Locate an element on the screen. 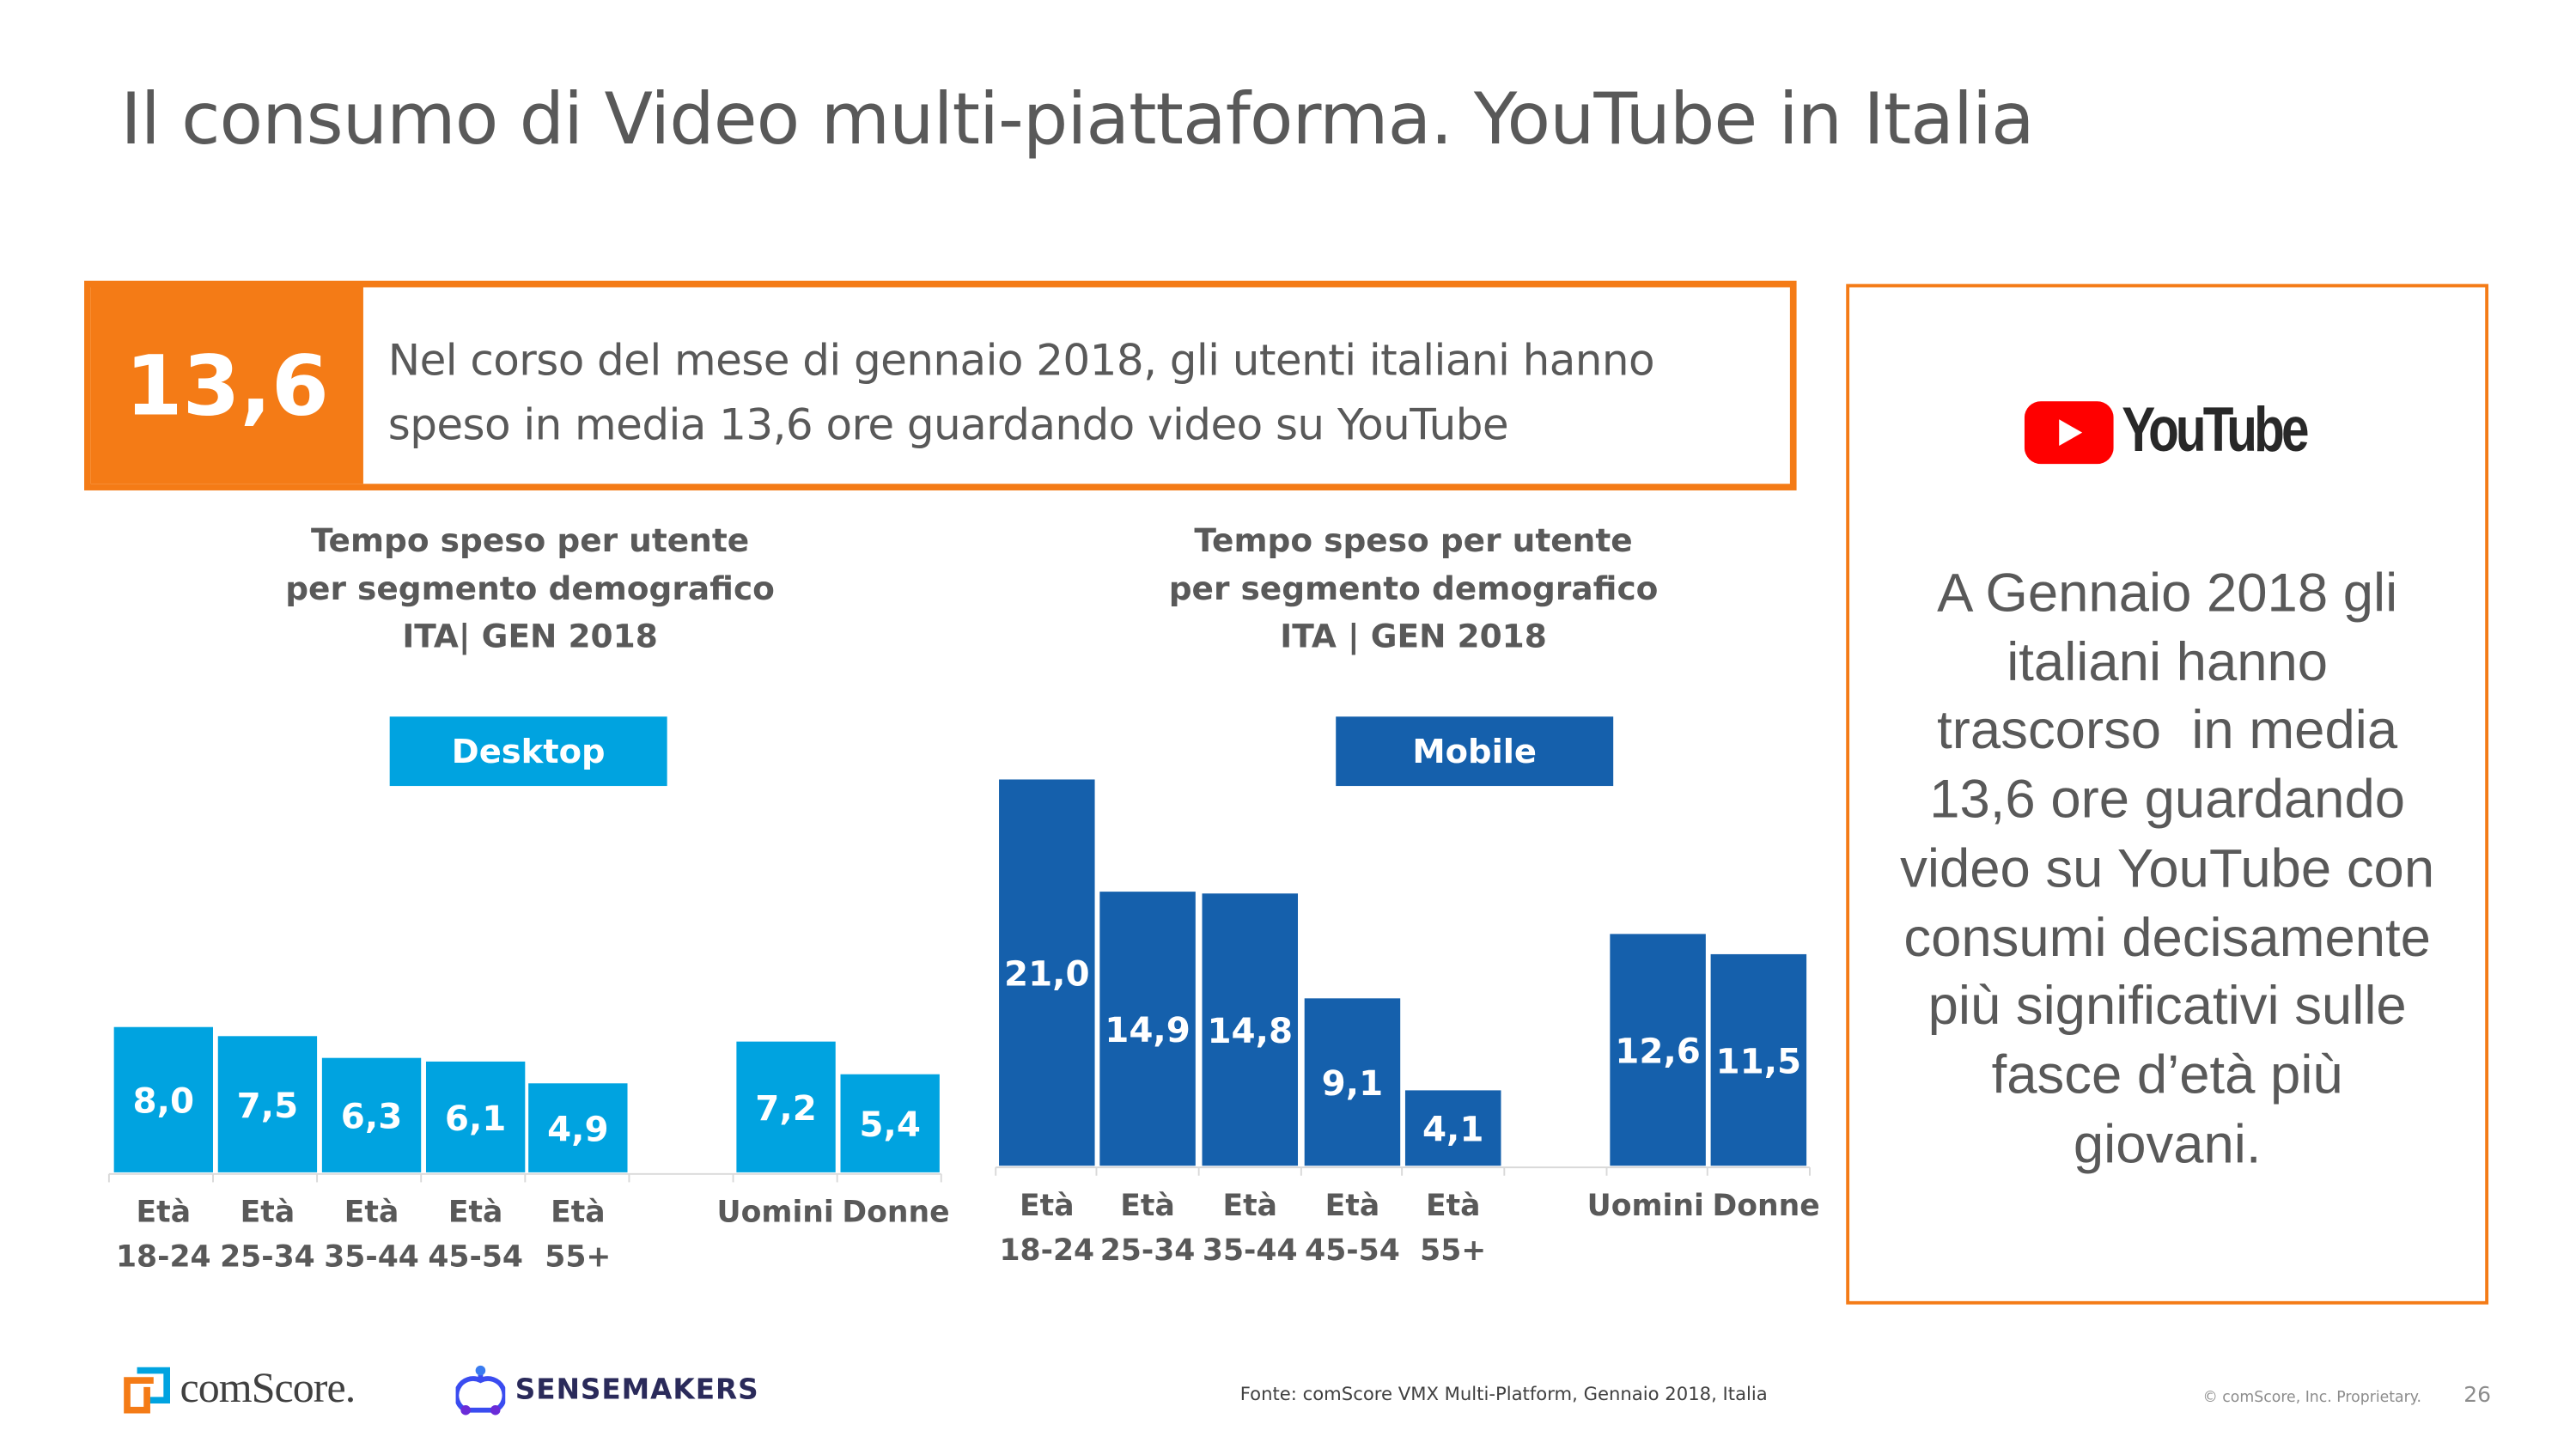 The image size is (2576, 1449). comscore-logo: comScore. is located at coordinates (238, 1388).